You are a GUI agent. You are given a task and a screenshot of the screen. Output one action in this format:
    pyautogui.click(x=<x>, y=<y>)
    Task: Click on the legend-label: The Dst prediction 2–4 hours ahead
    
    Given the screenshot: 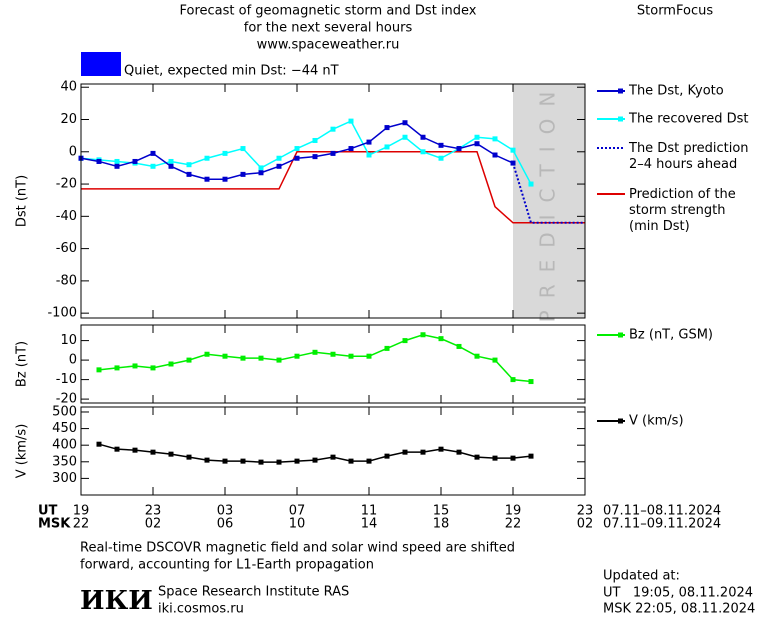 What is the action you would take?
    pyautogui.click(x=688, y=156)
    